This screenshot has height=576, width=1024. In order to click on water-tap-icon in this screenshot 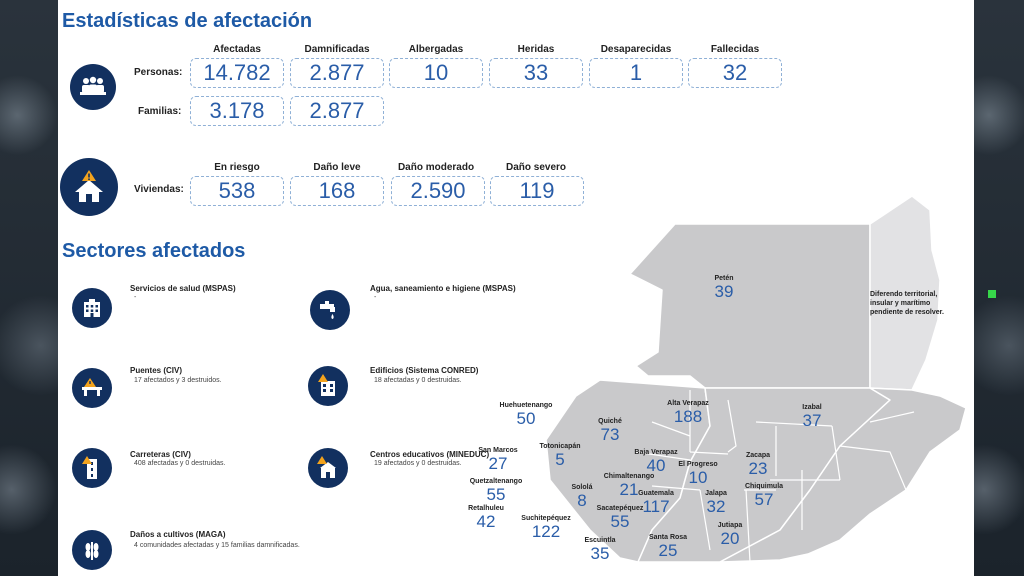, I will do `click(330, 310)`.